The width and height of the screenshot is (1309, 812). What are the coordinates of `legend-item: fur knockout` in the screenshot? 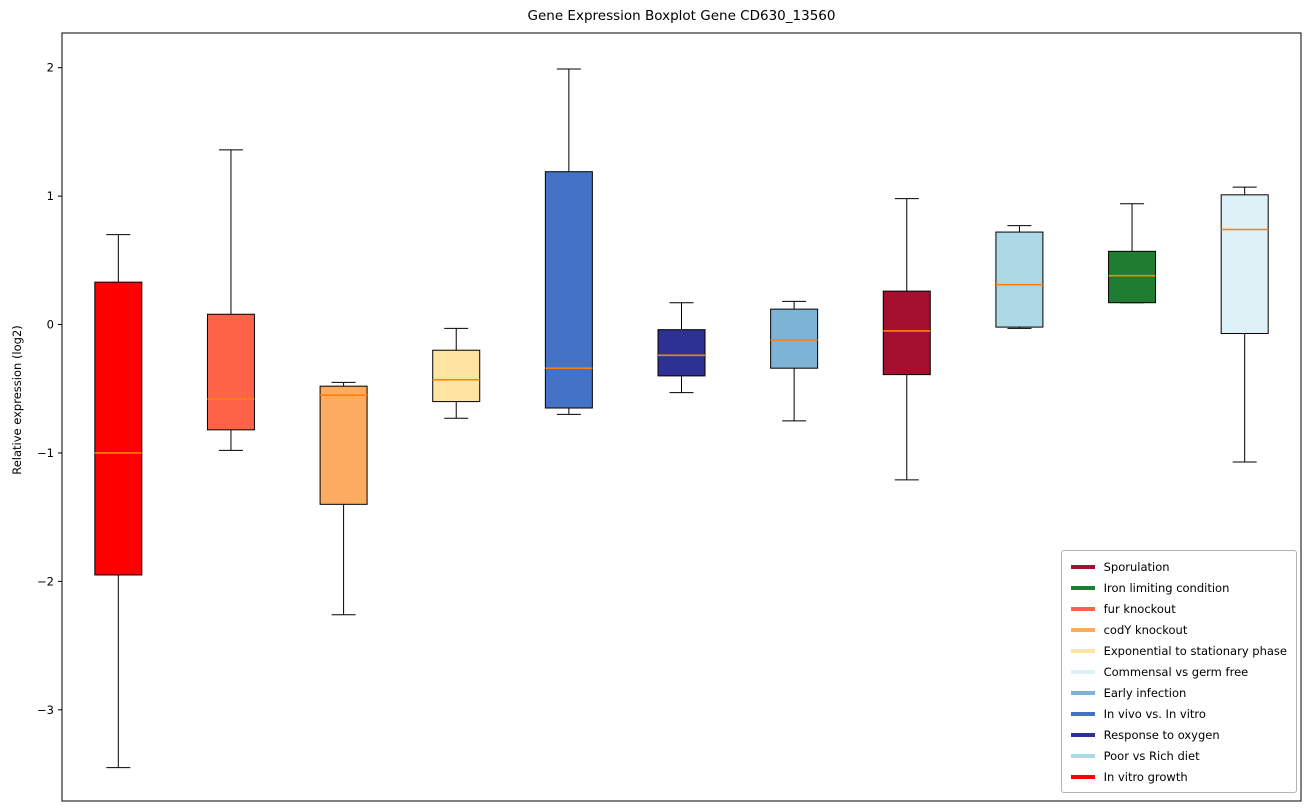 It's located at (1178, 608).